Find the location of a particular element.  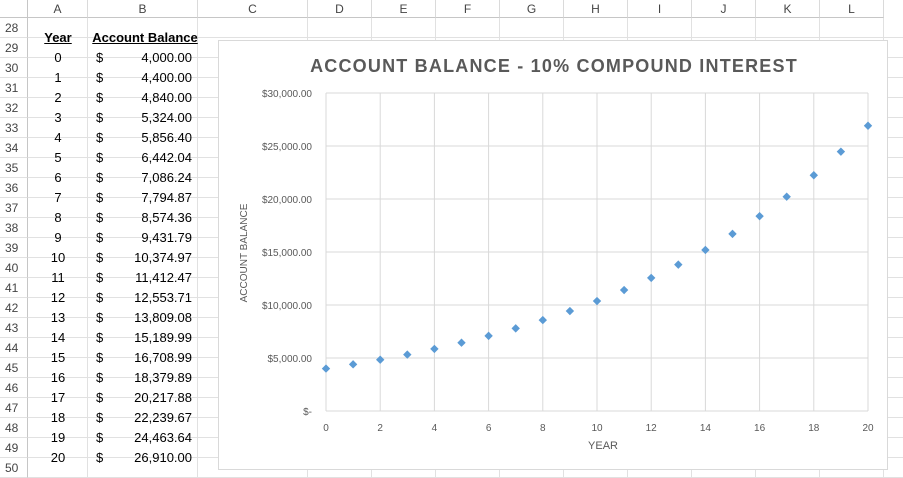

row-header-29: 29 is located at coordinates (14, 48).